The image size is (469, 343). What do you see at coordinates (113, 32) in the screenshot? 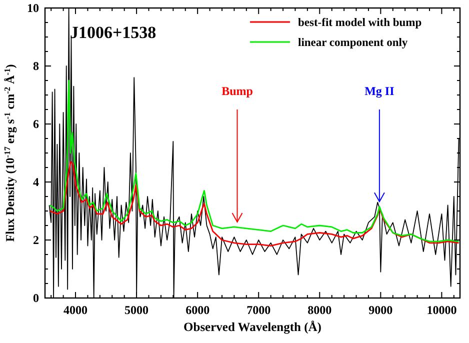
I see `text: J1006+1538` at bounding box center [113, 32].